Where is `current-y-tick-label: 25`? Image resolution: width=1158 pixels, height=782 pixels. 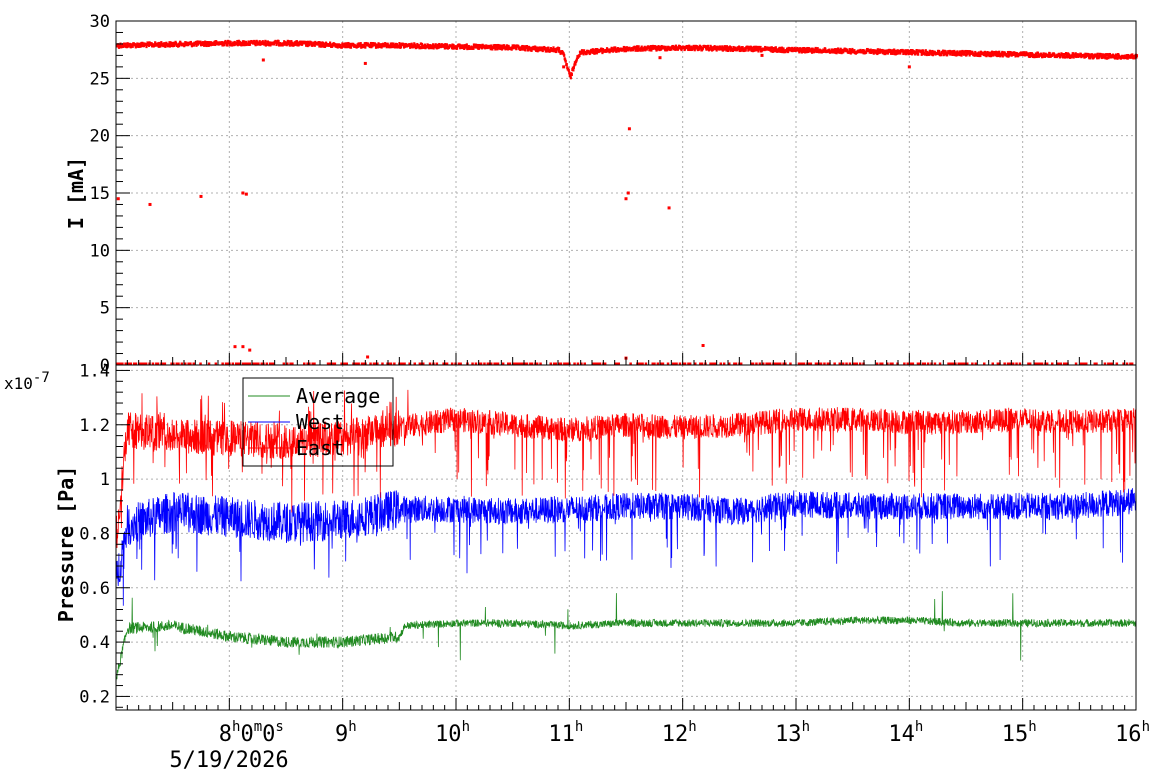
current-y-tick-label: 25 is located at coordinates (100, 79).